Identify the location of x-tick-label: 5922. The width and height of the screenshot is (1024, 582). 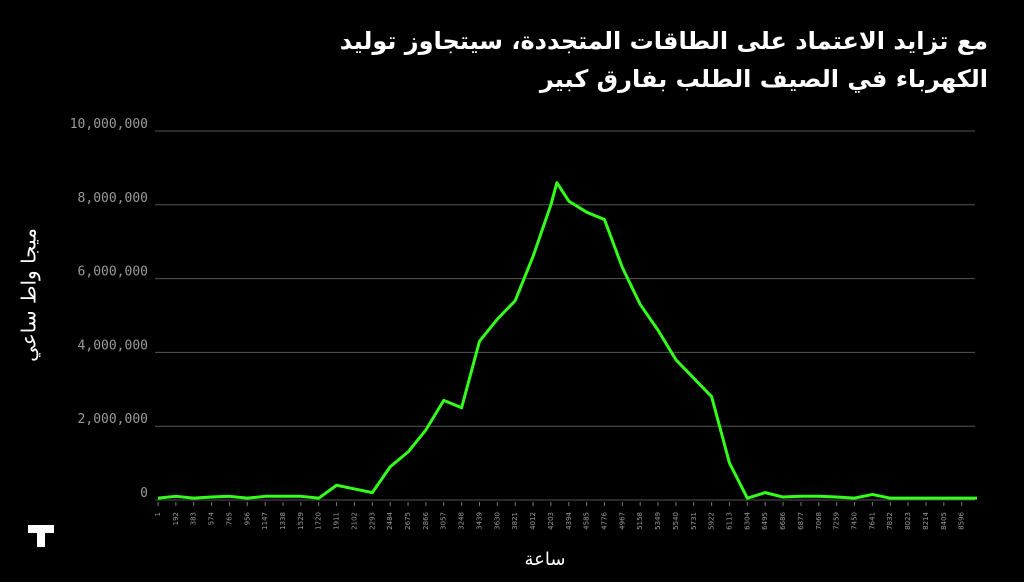
(712, 521).